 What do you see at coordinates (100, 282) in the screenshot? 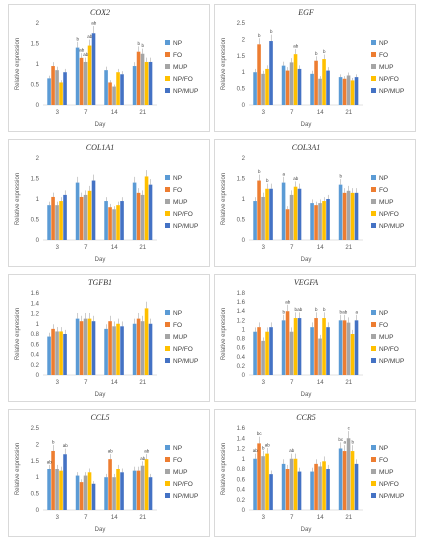
I see `chart-title: TGFB1` at bounding box center [100, 282].